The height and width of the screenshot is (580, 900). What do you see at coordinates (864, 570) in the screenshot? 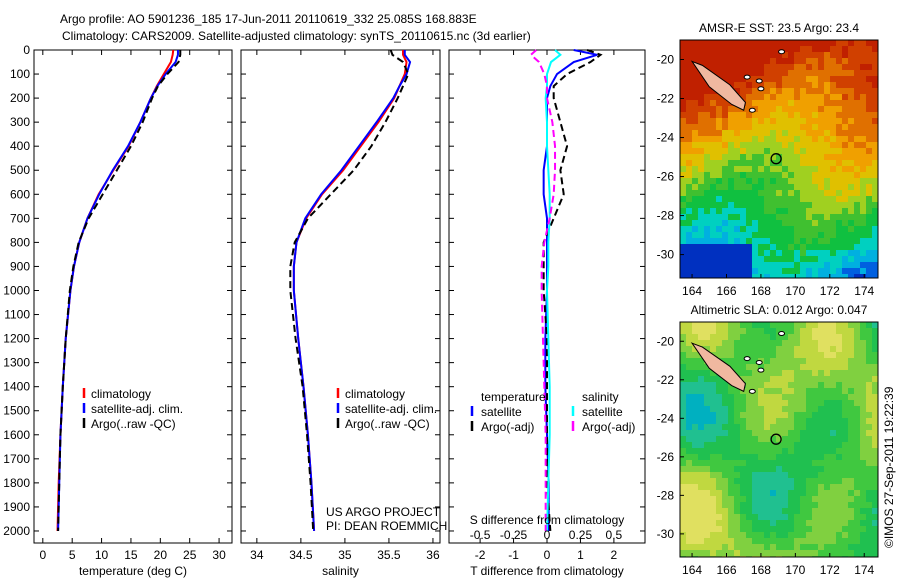
I see `x-tick-label: 174` at bounding box center [864, 570].